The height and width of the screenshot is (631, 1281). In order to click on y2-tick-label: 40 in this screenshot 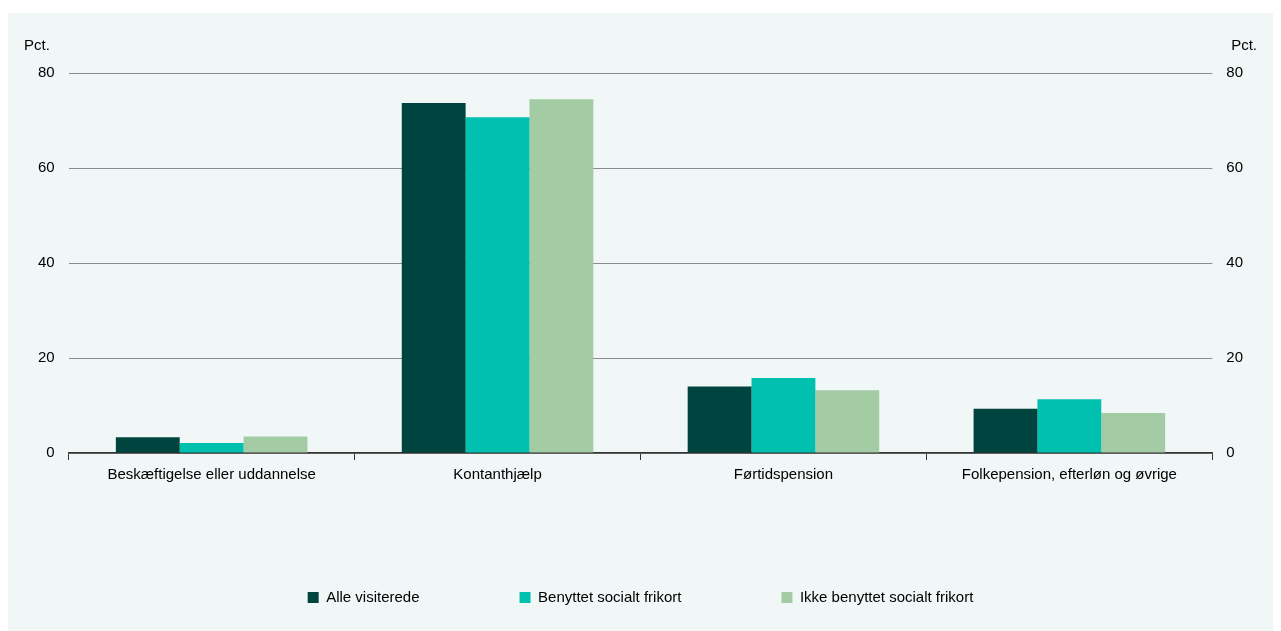, I will do `click(1234, 262)`.